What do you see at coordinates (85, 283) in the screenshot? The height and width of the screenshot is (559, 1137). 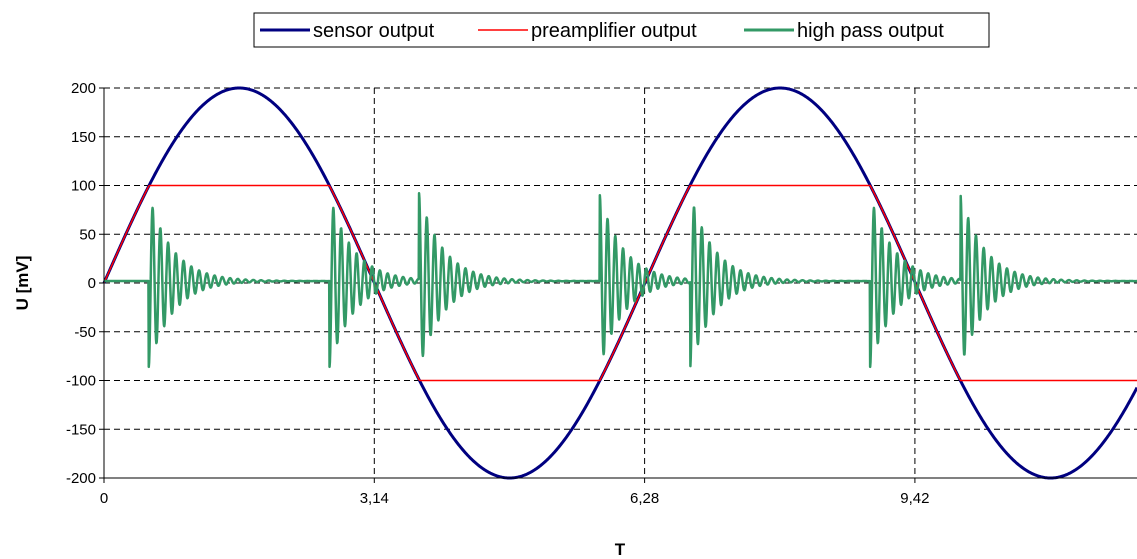 I see `y-ticks: 200 150 100 50 0 -50 -100 -150 -200` at bounding box center [85, 283].